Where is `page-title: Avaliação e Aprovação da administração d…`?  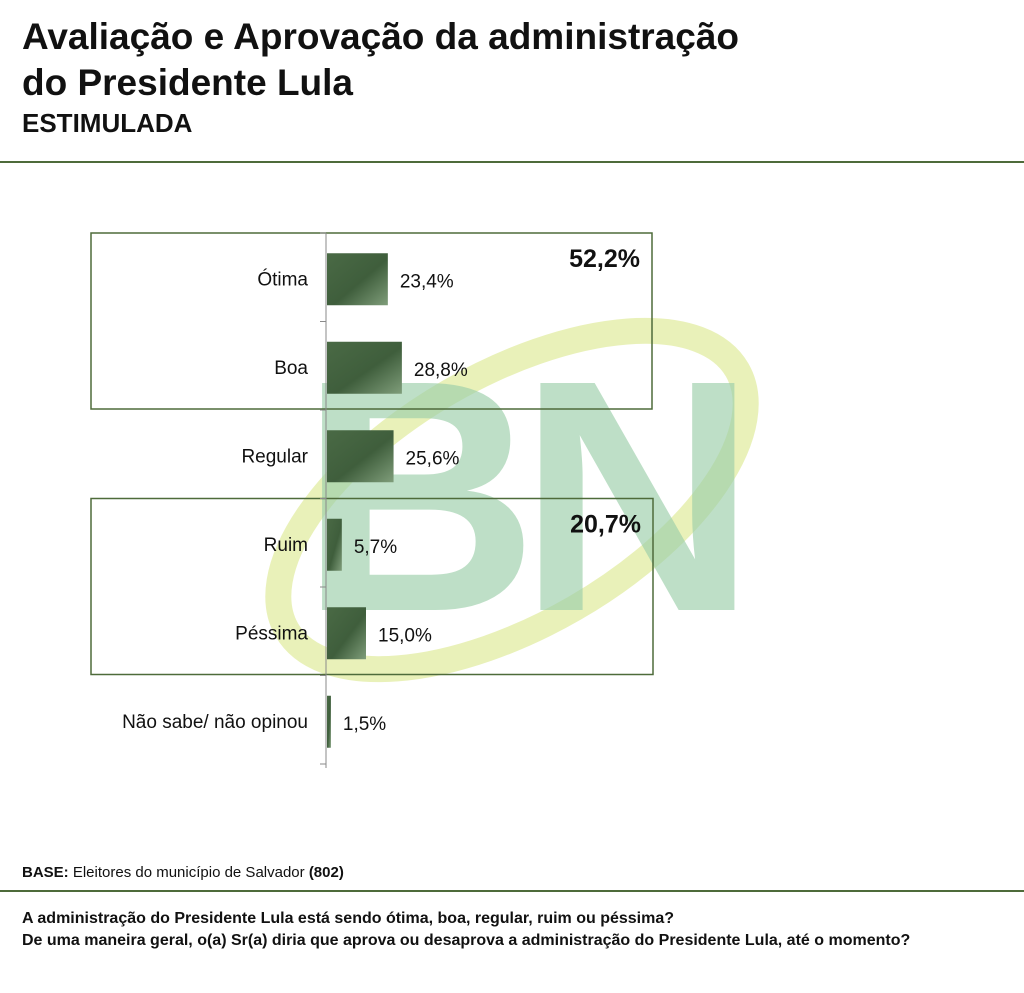 page-title: Avaliação e Aprovação da administração d… is located at coordinates (380, 60).